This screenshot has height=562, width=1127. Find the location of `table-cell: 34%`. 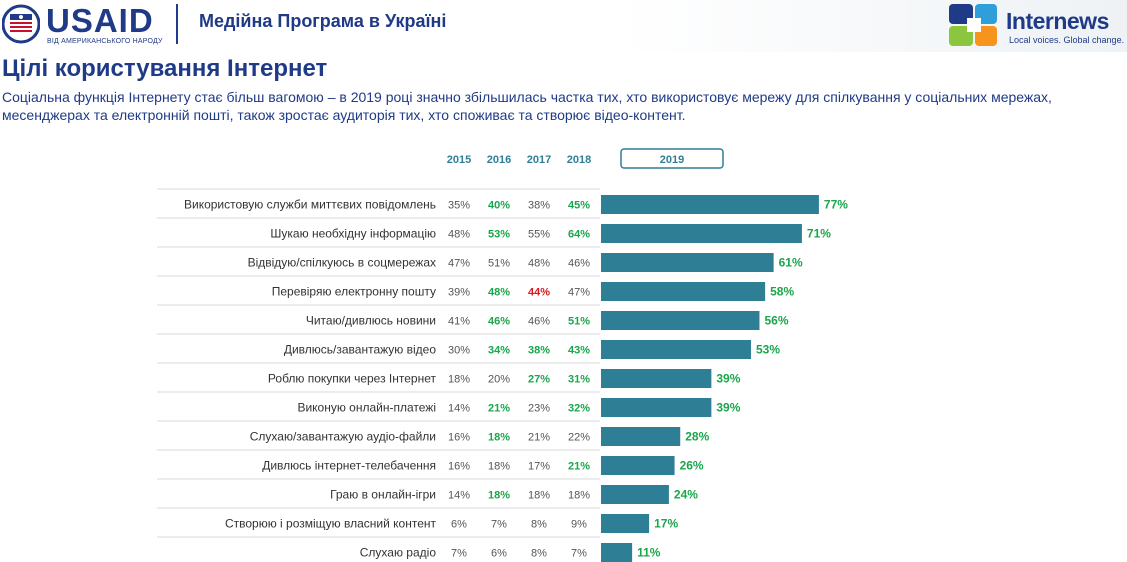

table-cell: 34% is located at coordinates (499, 351).